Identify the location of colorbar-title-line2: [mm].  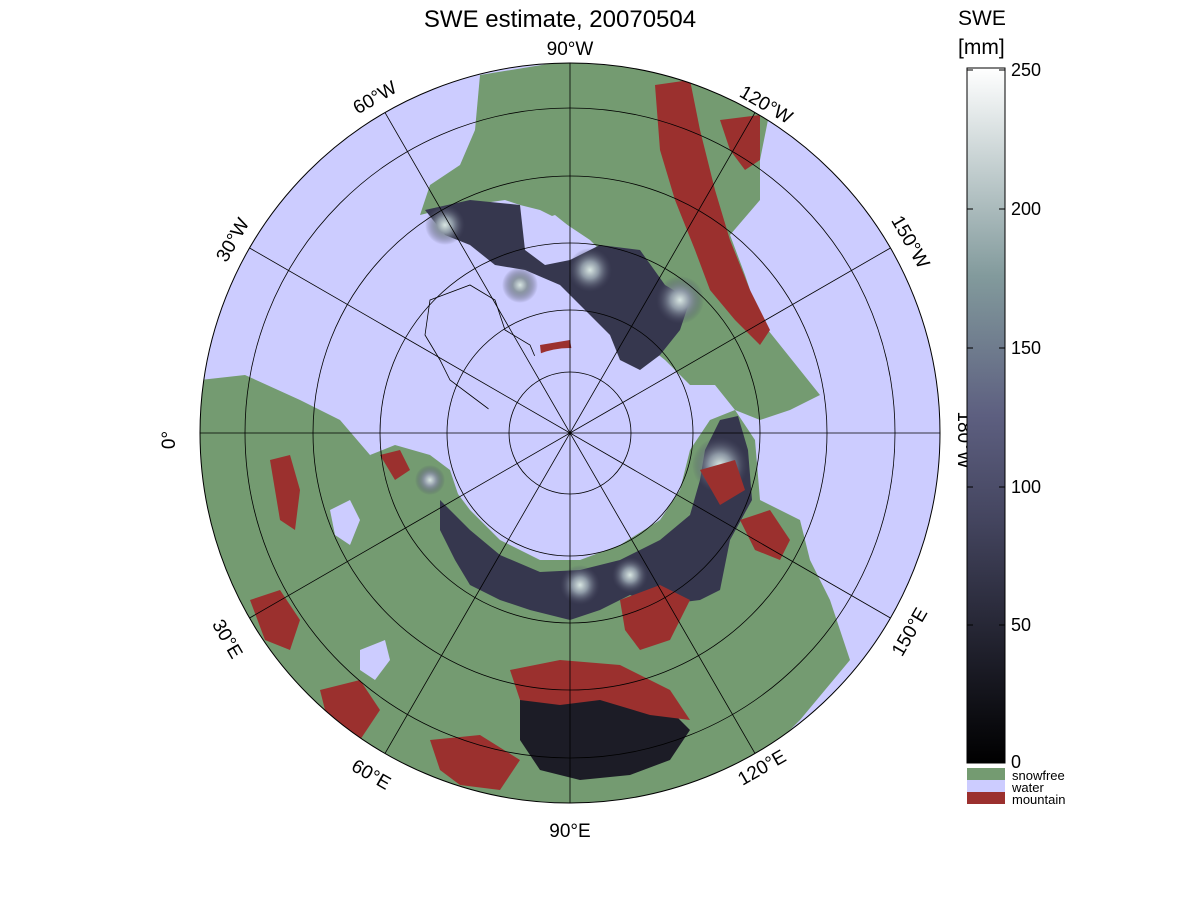
(981, 47).